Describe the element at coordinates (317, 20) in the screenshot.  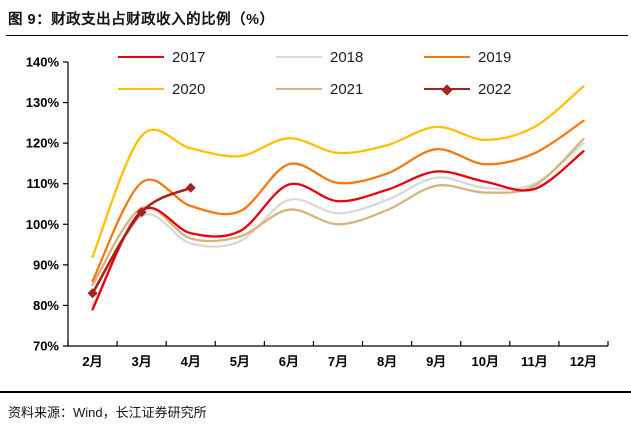
I see `chart-header: 图 9：财政支出占财政收入的比例（%）` at that location.